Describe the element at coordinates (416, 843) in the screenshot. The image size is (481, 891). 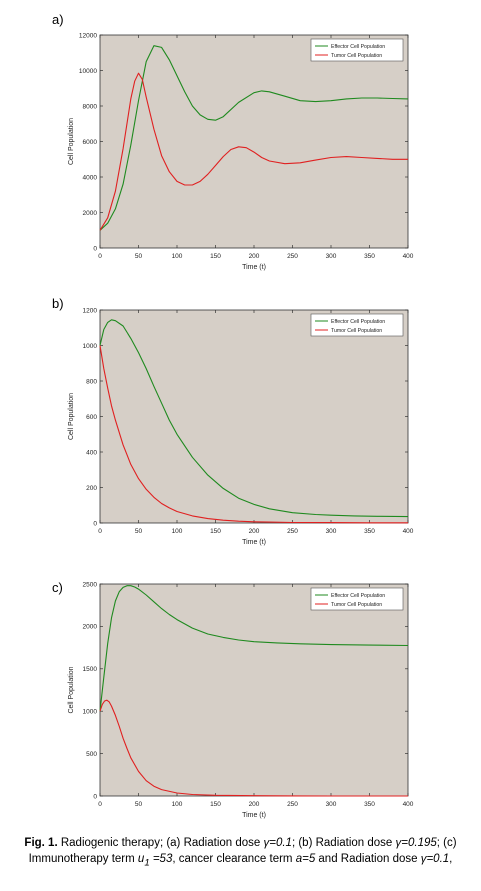
I see `caption-gamma-b: γ=0.195` at that location.